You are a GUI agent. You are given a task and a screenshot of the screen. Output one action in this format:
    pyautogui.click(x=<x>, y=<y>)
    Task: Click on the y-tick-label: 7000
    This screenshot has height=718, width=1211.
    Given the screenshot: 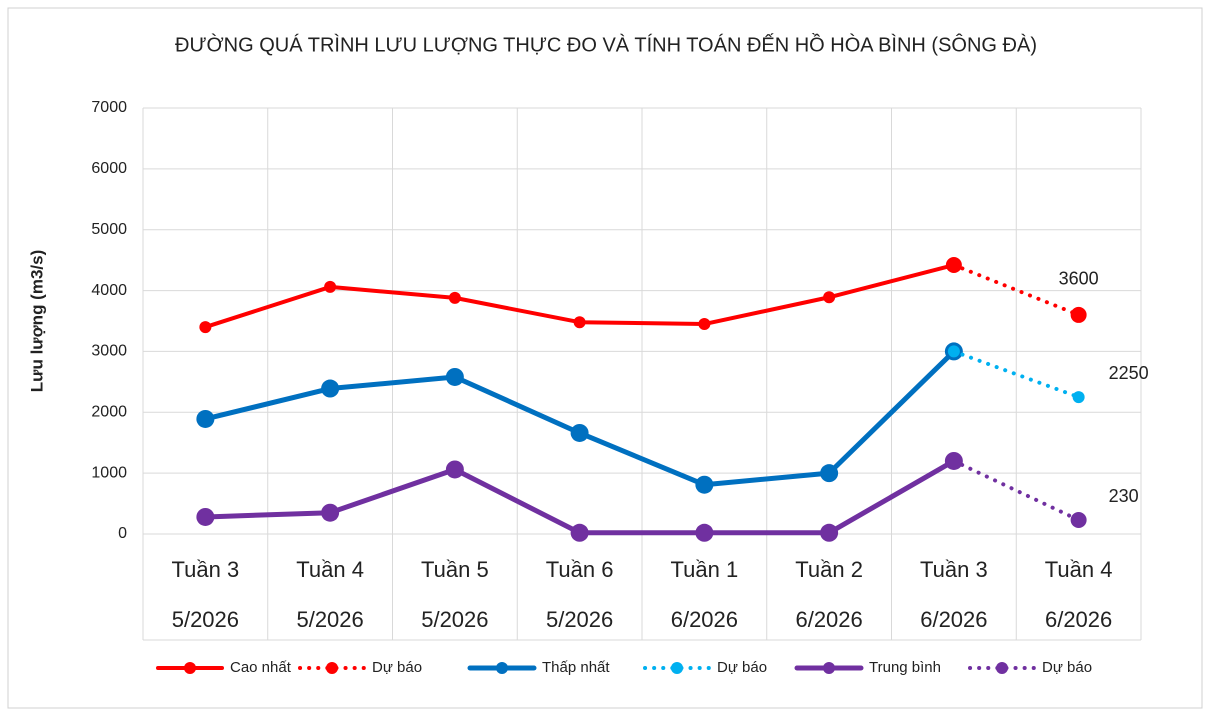 What is the action you would take?
    pyautogui.click(x=109, y=107)
    